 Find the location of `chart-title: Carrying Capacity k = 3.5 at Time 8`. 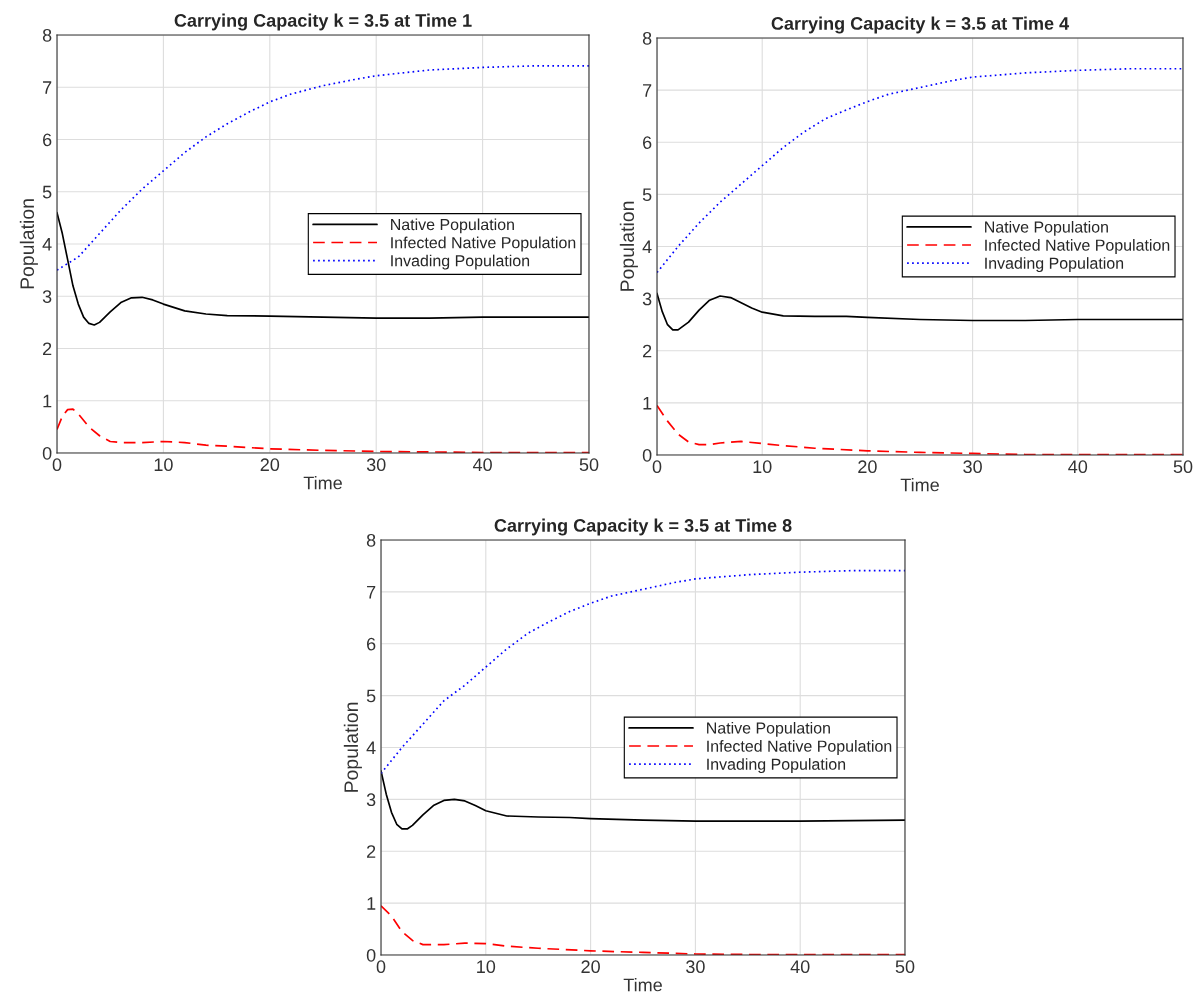

chart-title: Carrying Capacity k = 3.5 at Time 8 is located at coordinates (643, 527).